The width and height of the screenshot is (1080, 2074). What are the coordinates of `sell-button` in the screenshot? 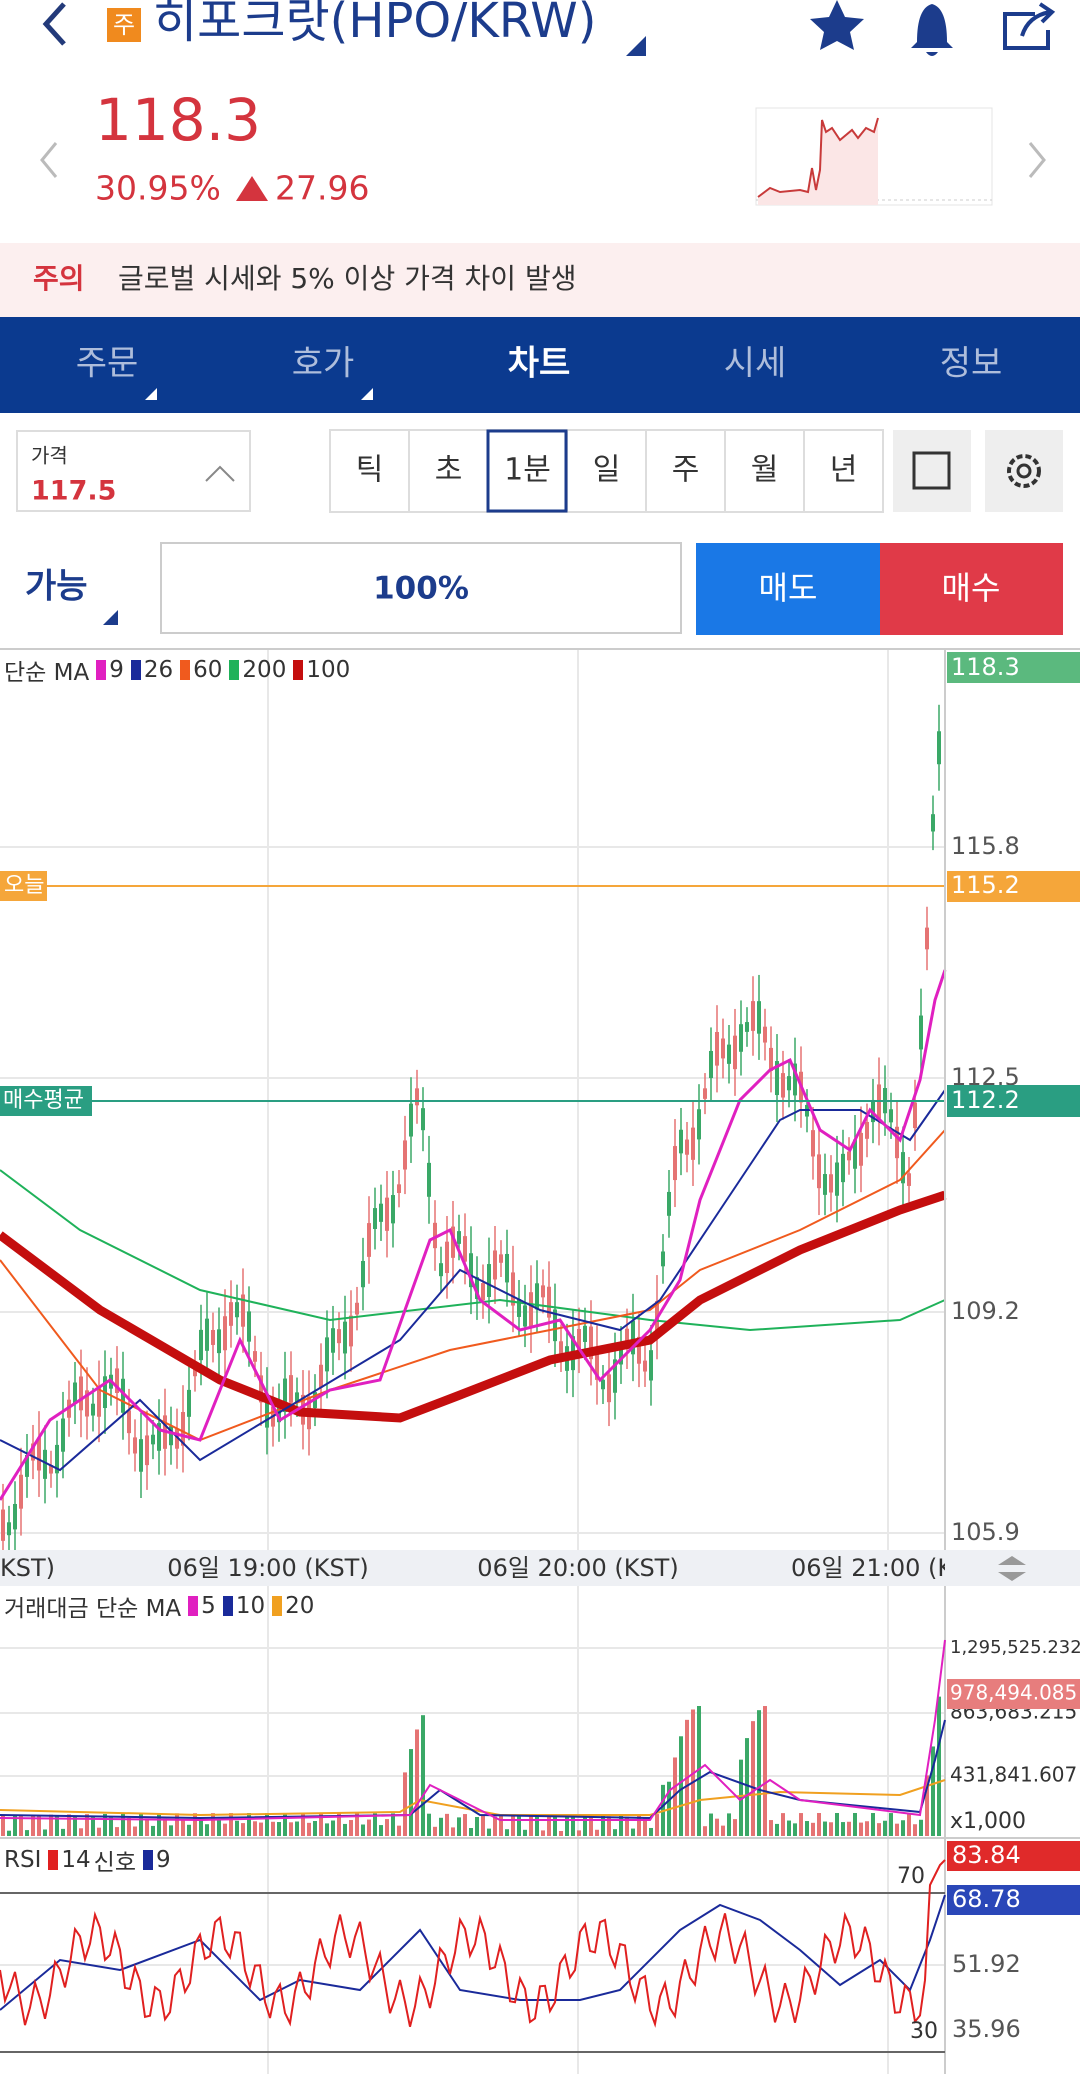 It's located at (788, 589).